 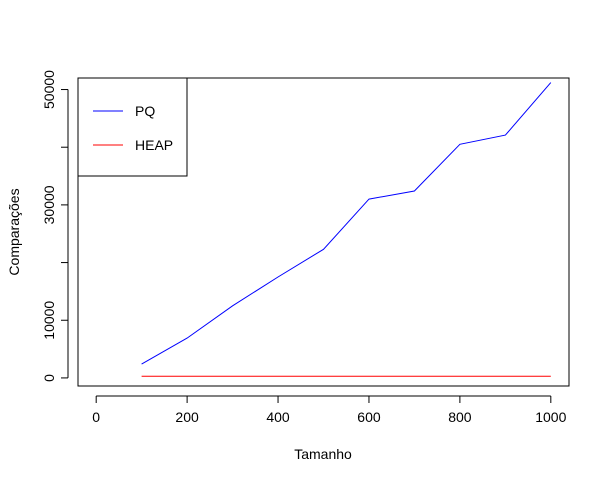 I want to click on x-tick-label: 1000, so click(x=550, y=417).